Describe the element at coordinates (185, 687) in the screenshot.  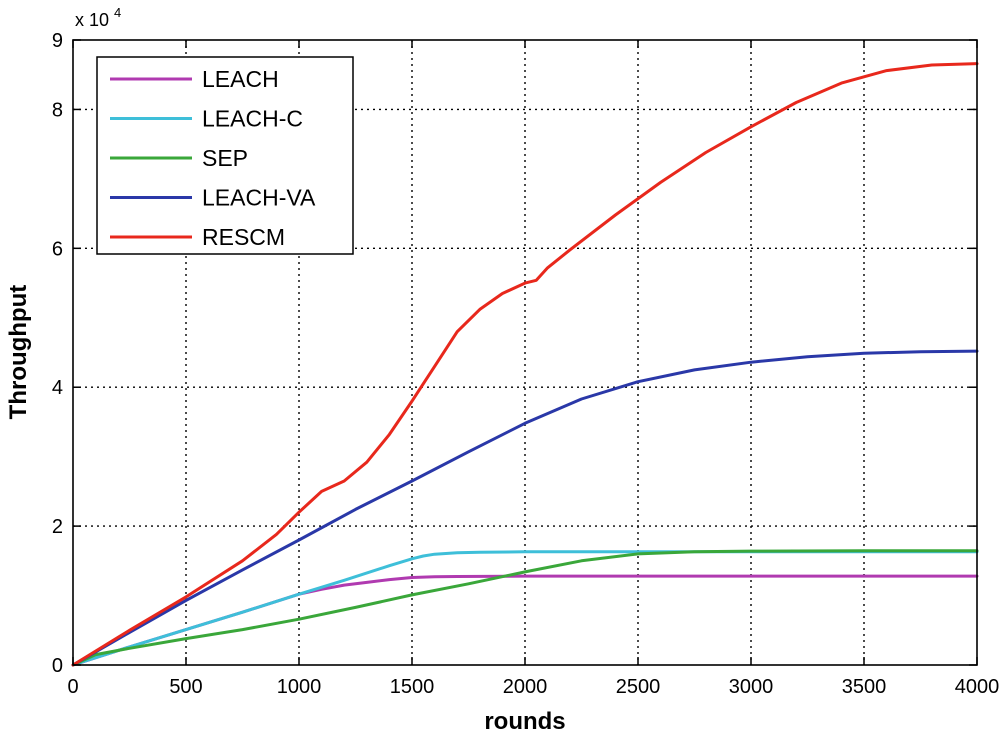
I see `x-tick-label: 500` at that location.